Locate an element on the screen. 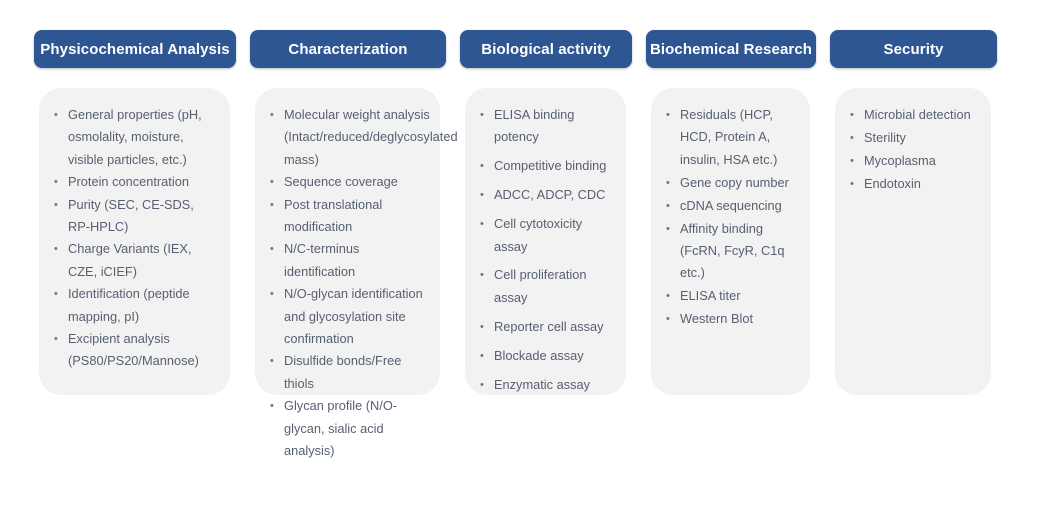 This screenshot has height=529, width=1037. list-item-text: Disulfide bonds/Free thiols is located at coordinates (343, 372).